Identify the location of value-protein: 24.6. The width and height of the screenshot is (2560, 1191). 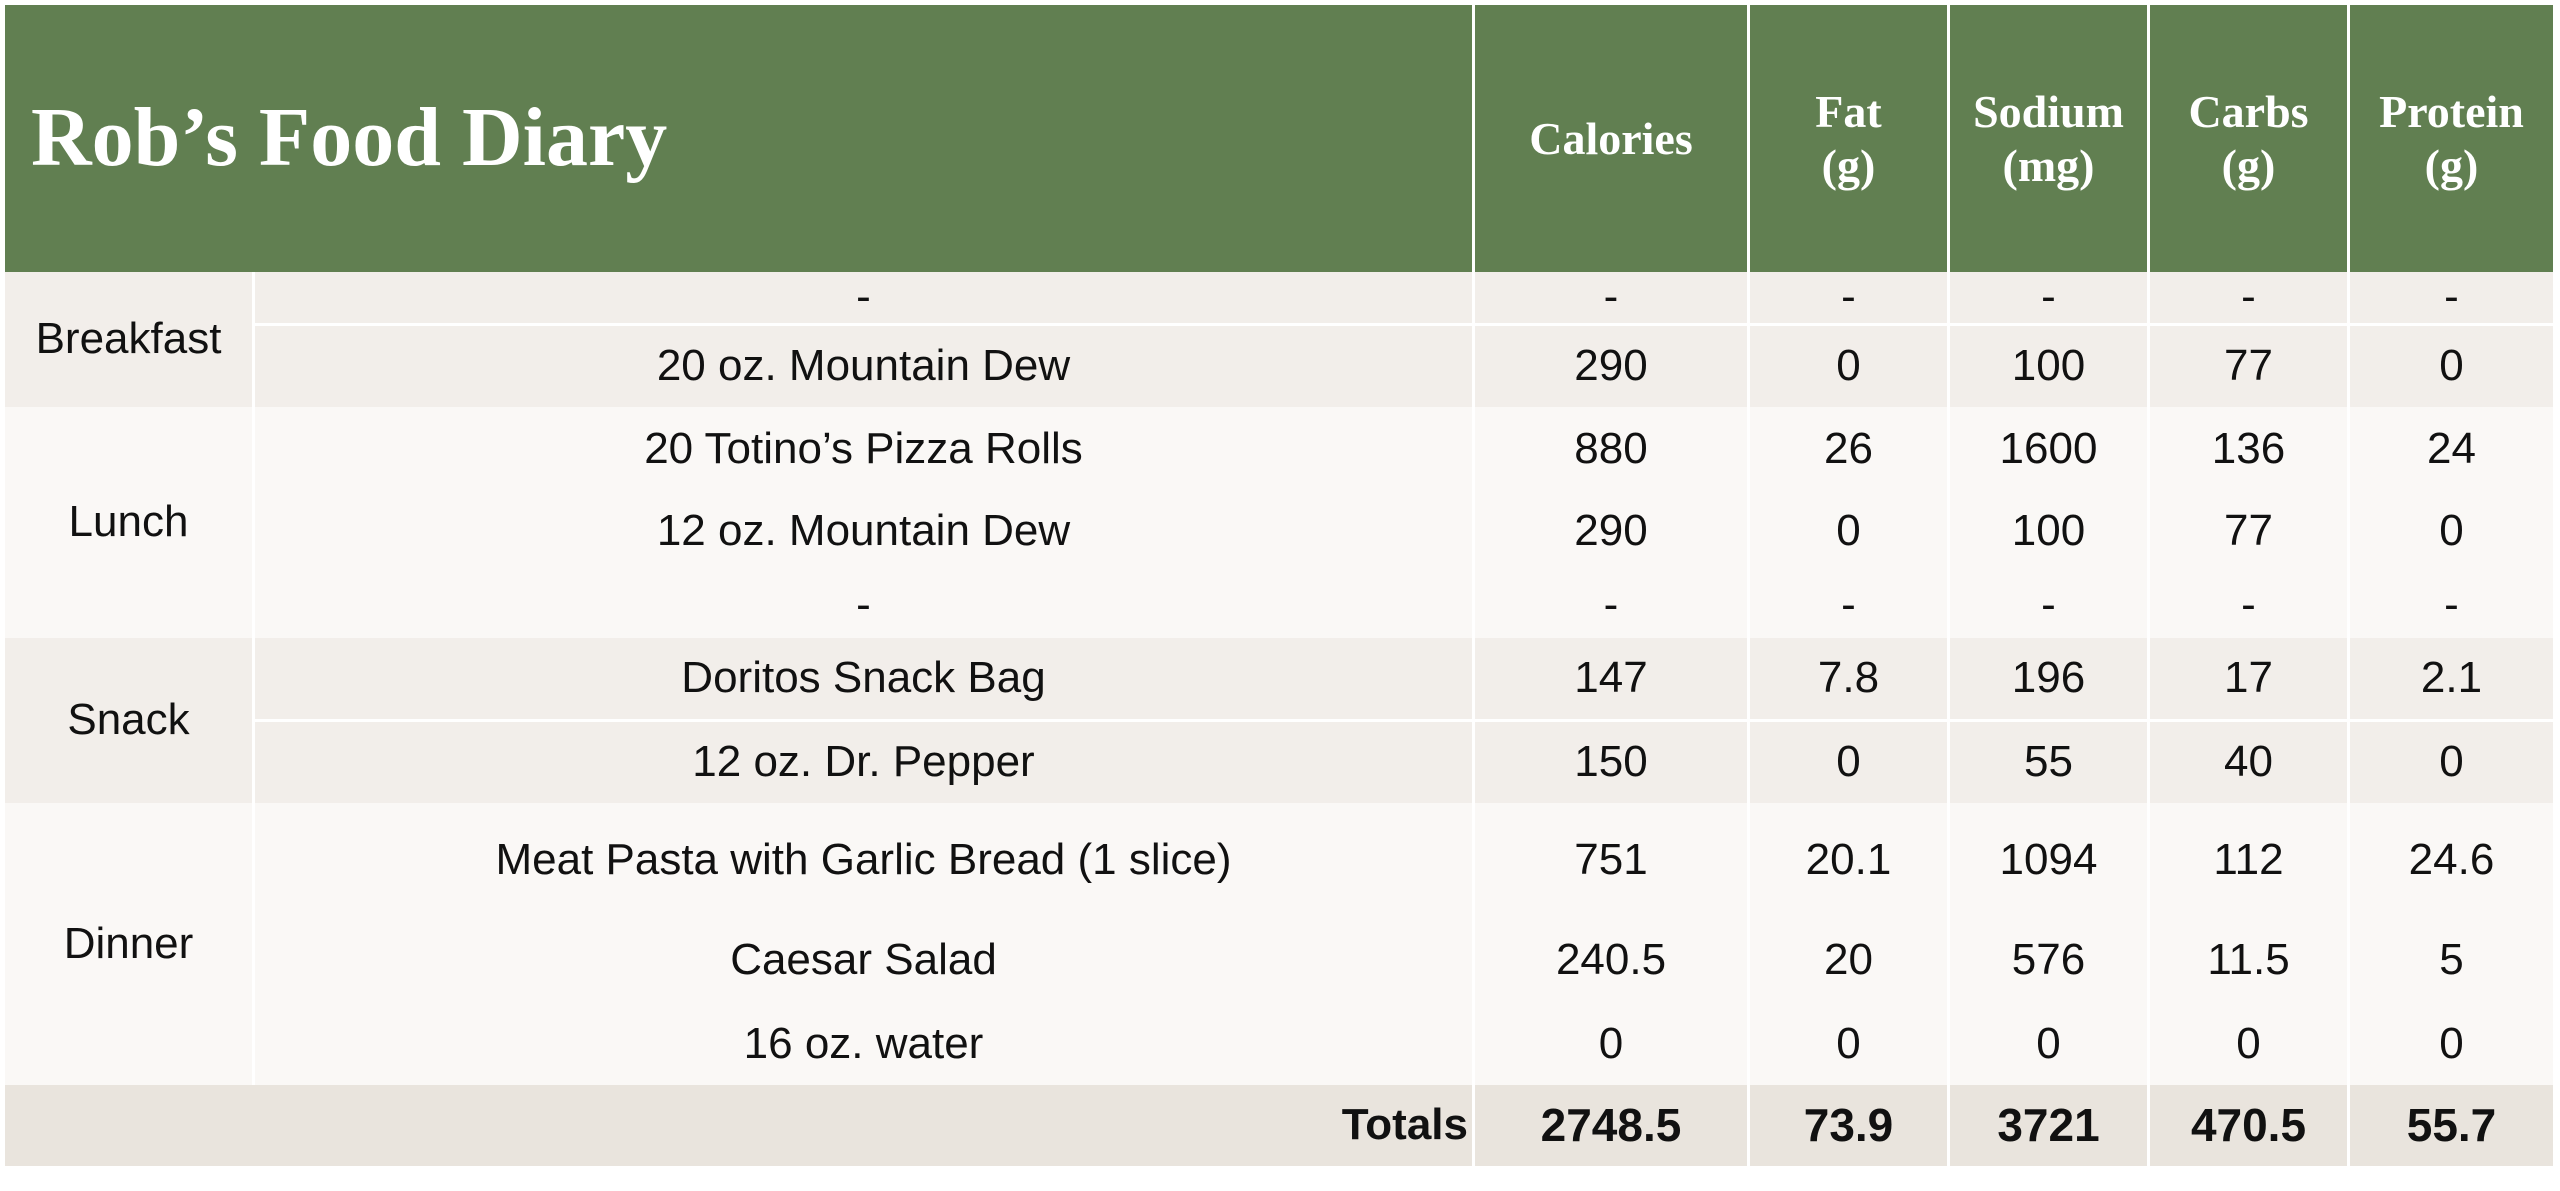
(2451, 860).